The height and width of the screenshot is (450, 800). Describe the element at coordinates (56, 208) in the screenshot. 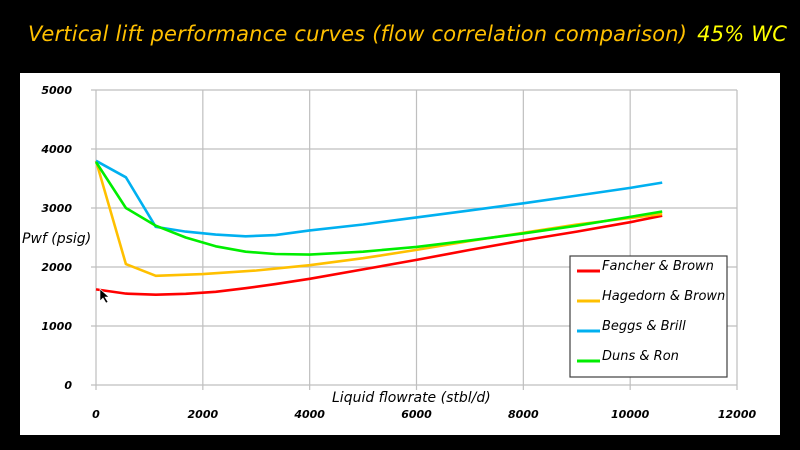

I see `y-tick-label: 3000` at that location.